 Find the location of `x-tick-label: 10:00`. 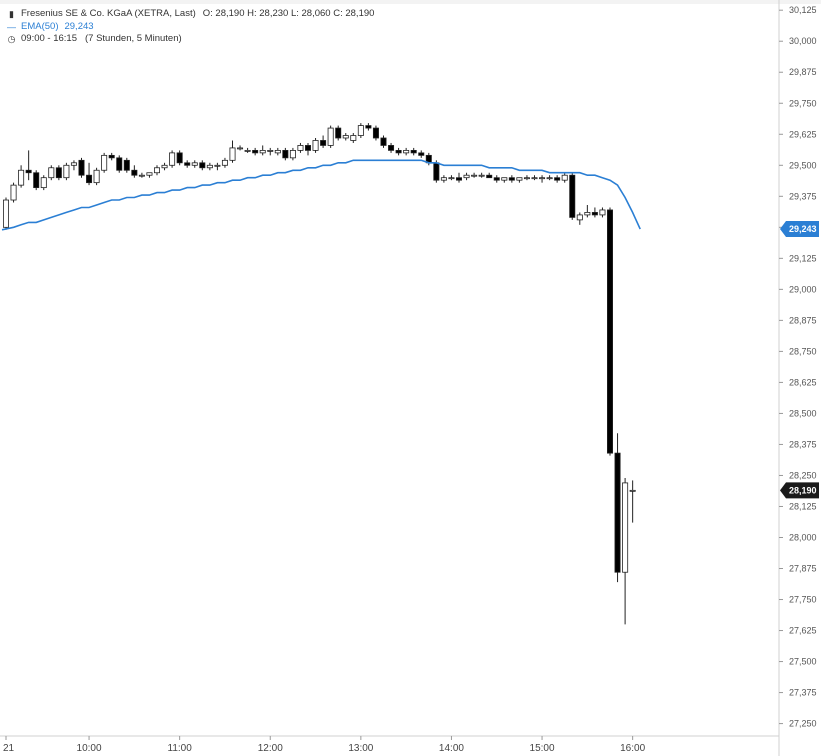

x-tick-label: 10:00 is located at coordinates (89, 748).